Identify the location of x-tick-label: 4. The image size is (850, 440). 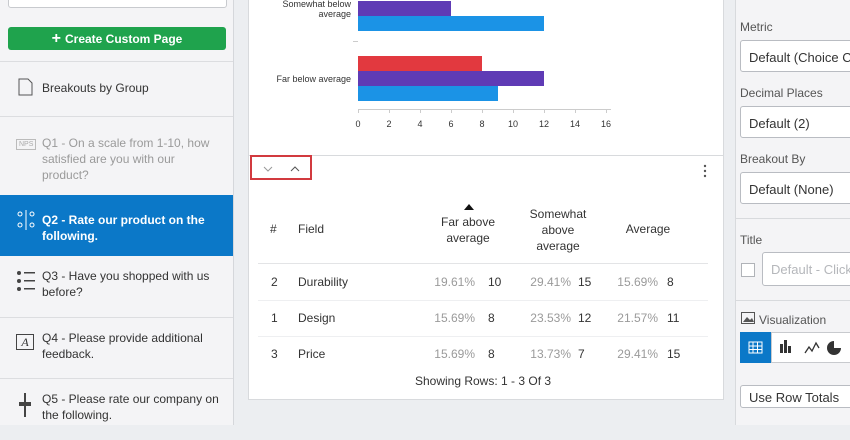
(420, 124).